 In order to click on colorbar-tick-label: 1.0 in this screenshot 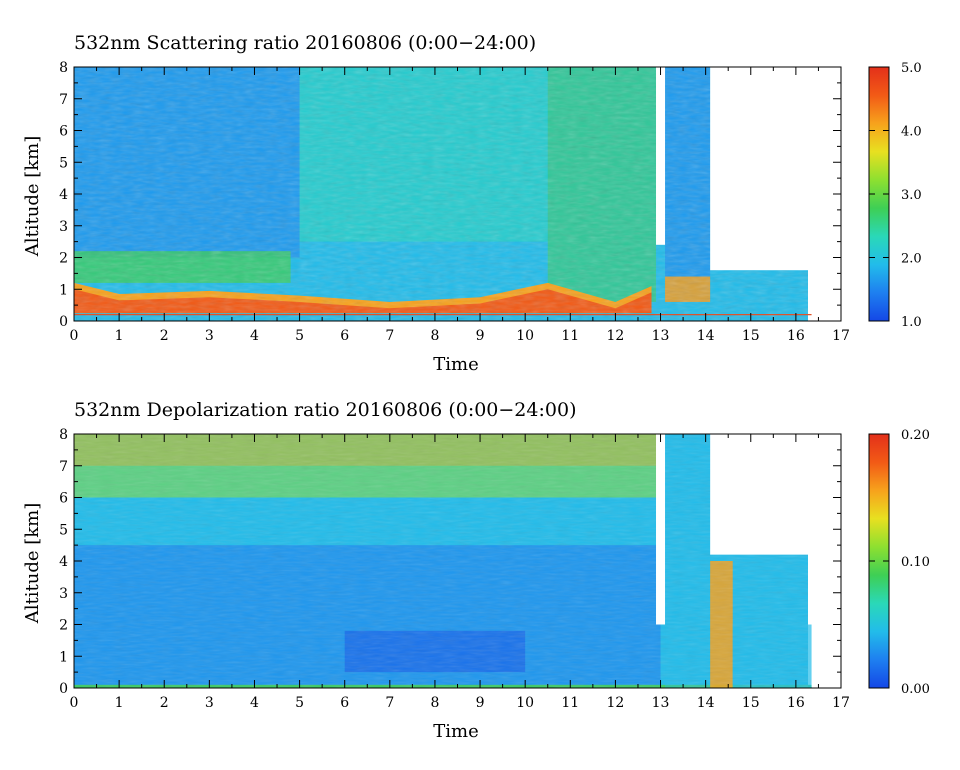, I will do `click(911, 322)`.